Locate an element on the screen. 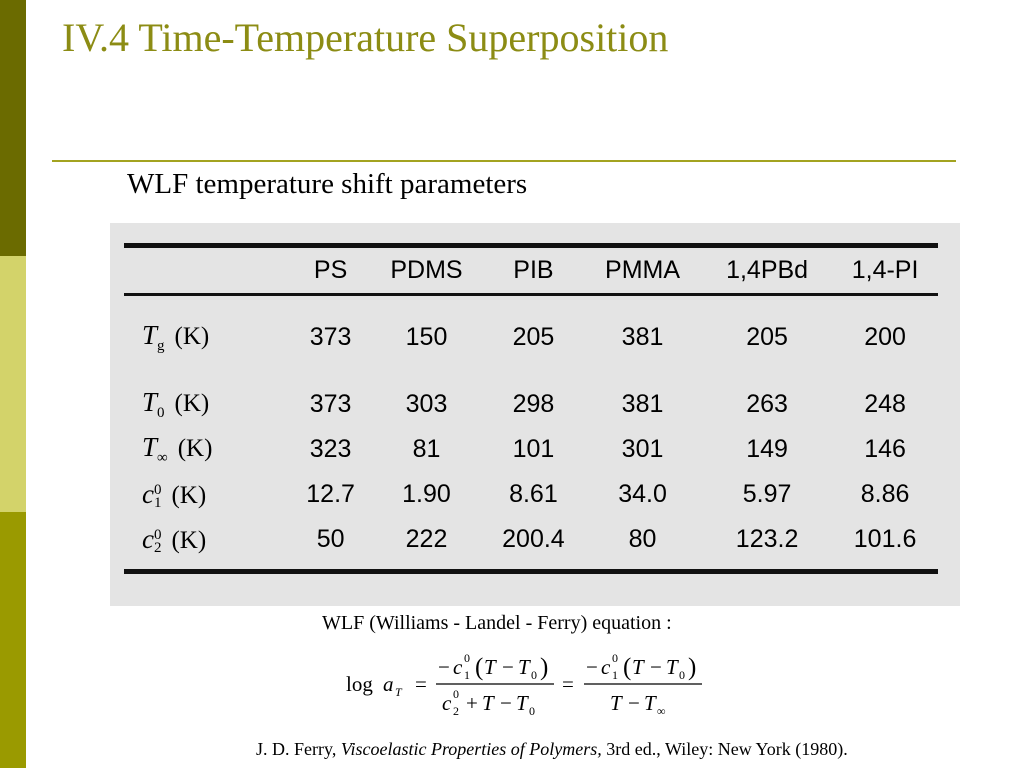 This screenshot has height=768, width=1024. table-cell: 248 is located at coordinates (885, 404).